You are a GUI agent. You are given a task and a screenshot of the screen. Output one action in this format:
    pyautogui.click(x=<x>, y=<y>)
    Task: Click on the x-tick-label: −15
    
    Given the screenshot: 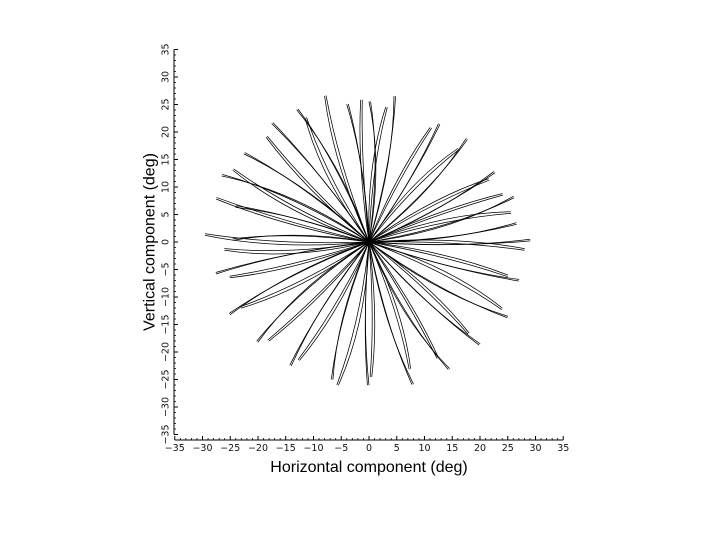 What is the action you would take?
    pyautogui.click(x=286, y=448)
    